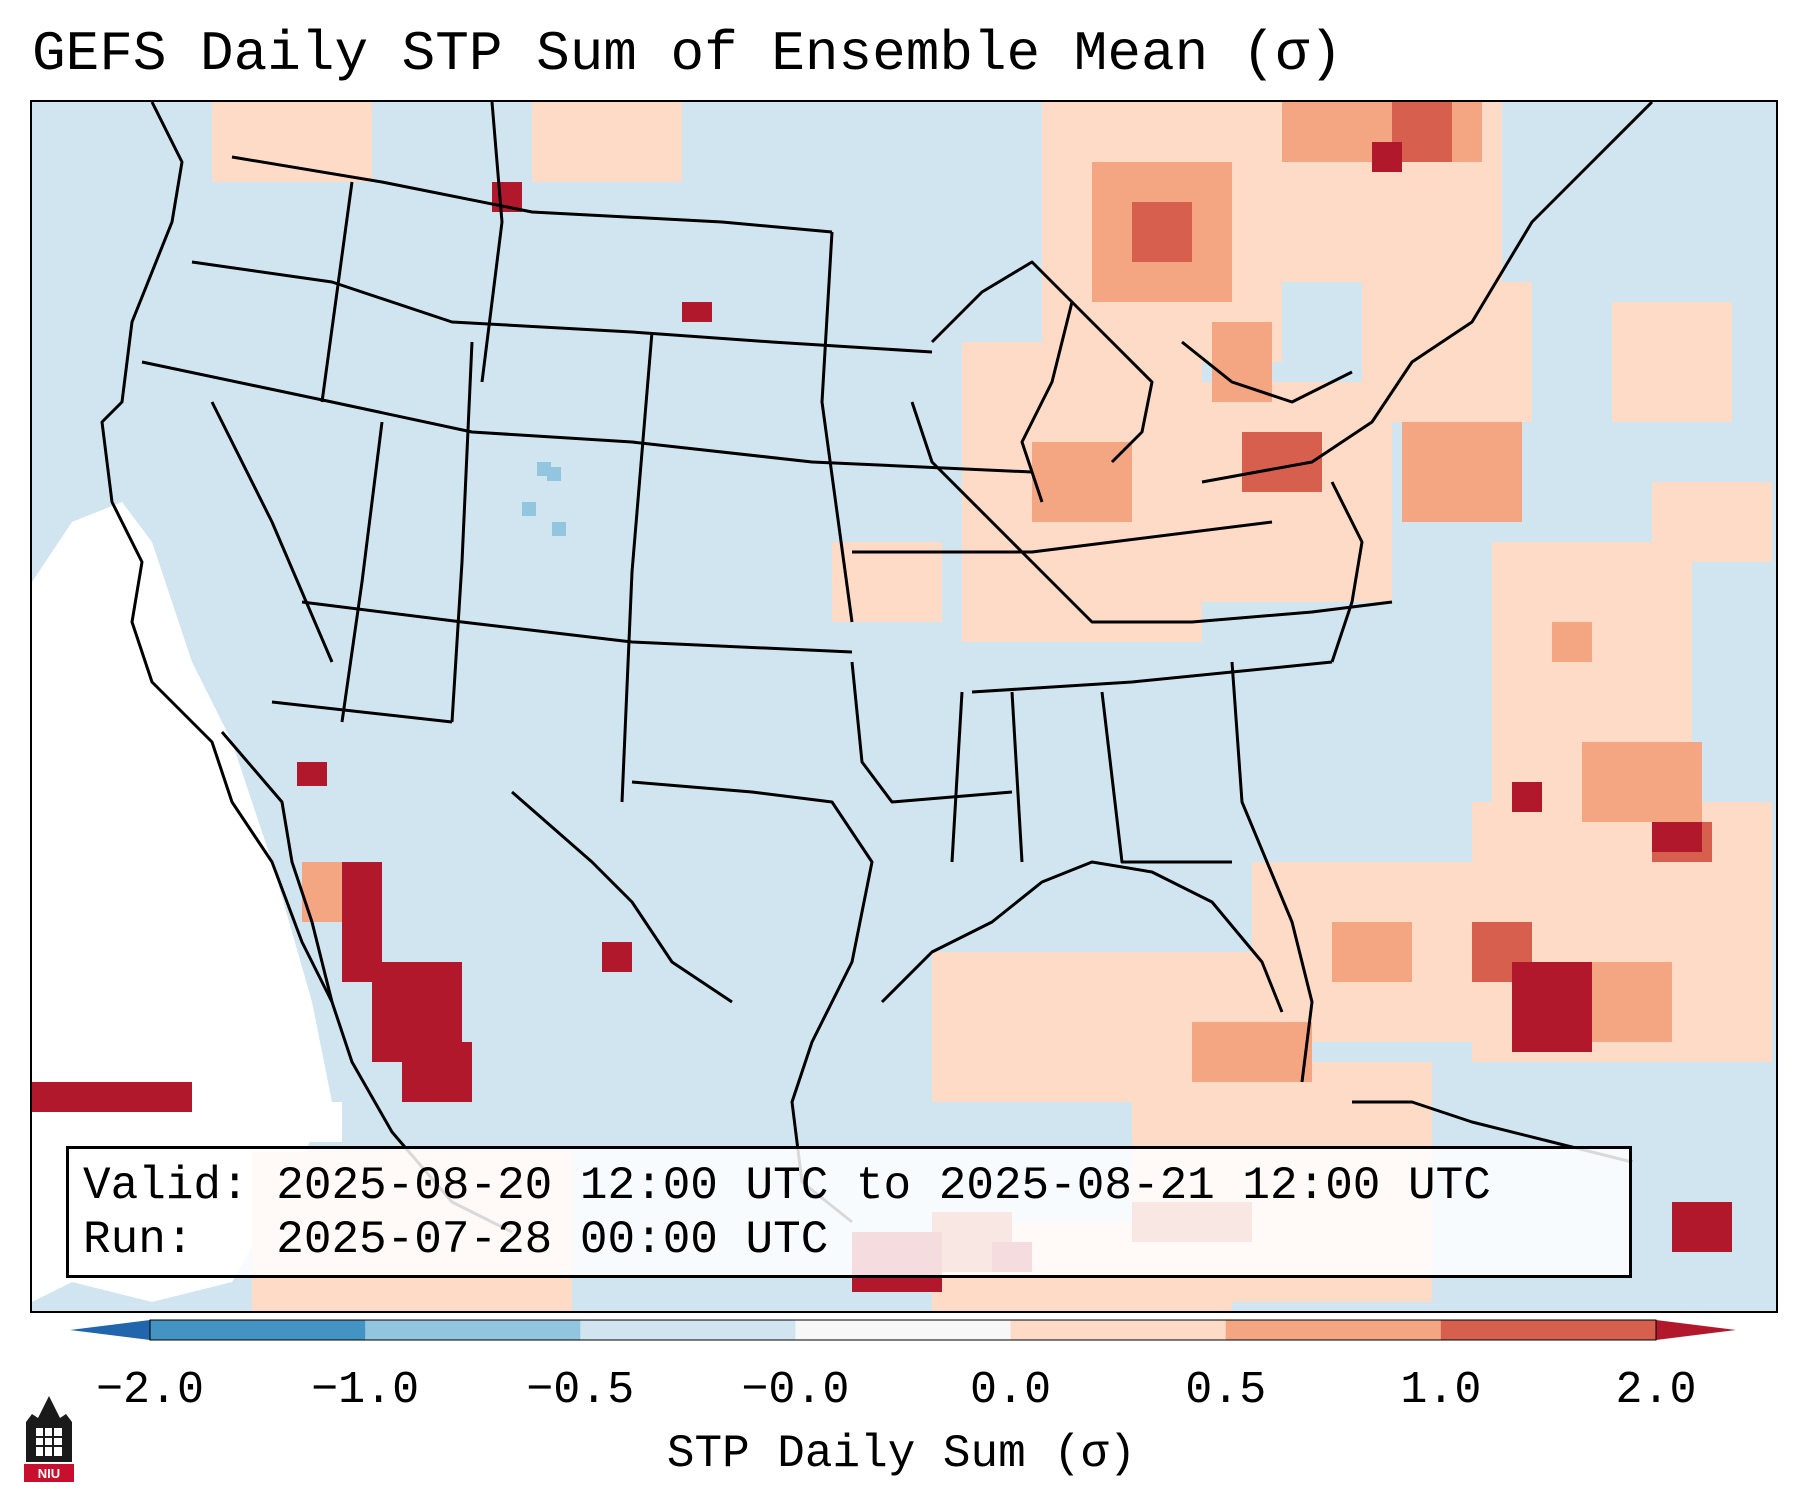  I want to click on colorbar-outline, so click(903, 1330).